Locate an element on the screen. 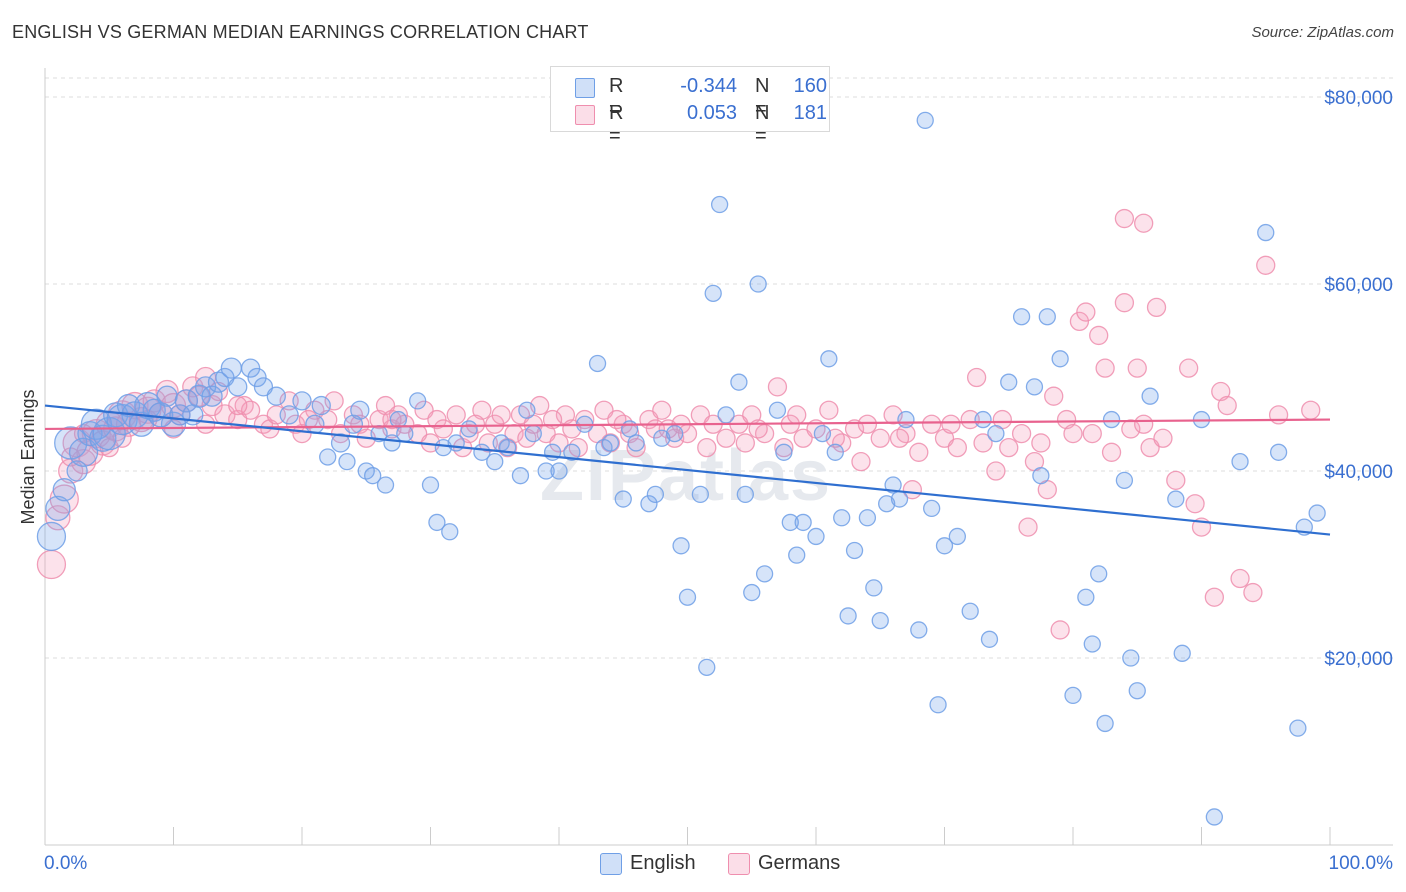 The height and width of the screenshot is (892, 1406). x-tick-labels: 0.0% 100.0% is located at coordinates (718, 863).